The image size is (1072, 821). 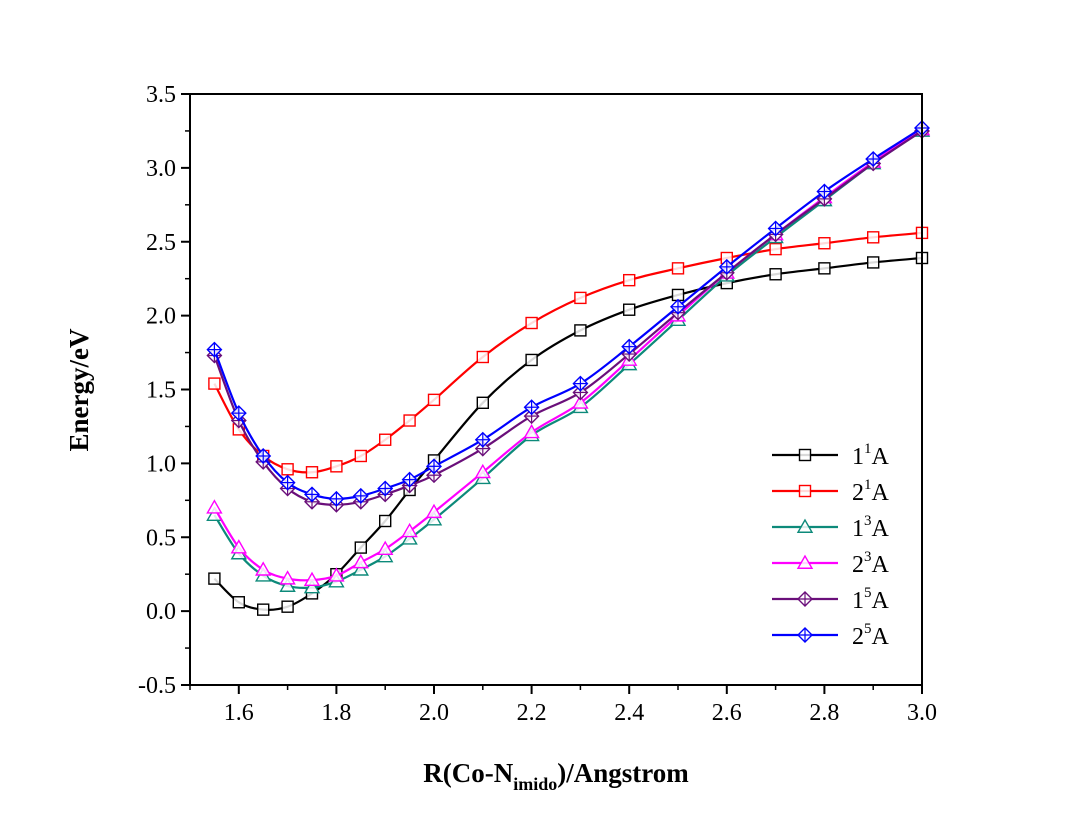 I want to click on legend-label: 23A, so click(x=871, y=563).